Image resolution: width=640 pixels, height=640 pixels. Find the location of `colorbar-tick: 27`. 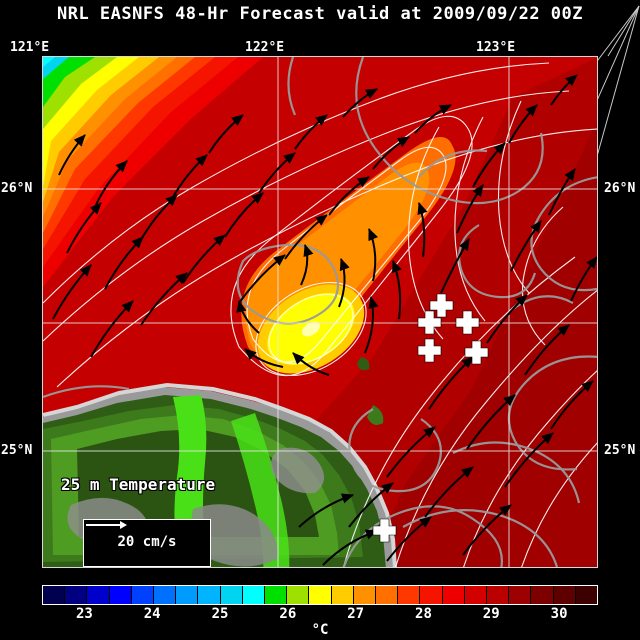

colorbar-tick: 27 is located at coordinates (356, 614).